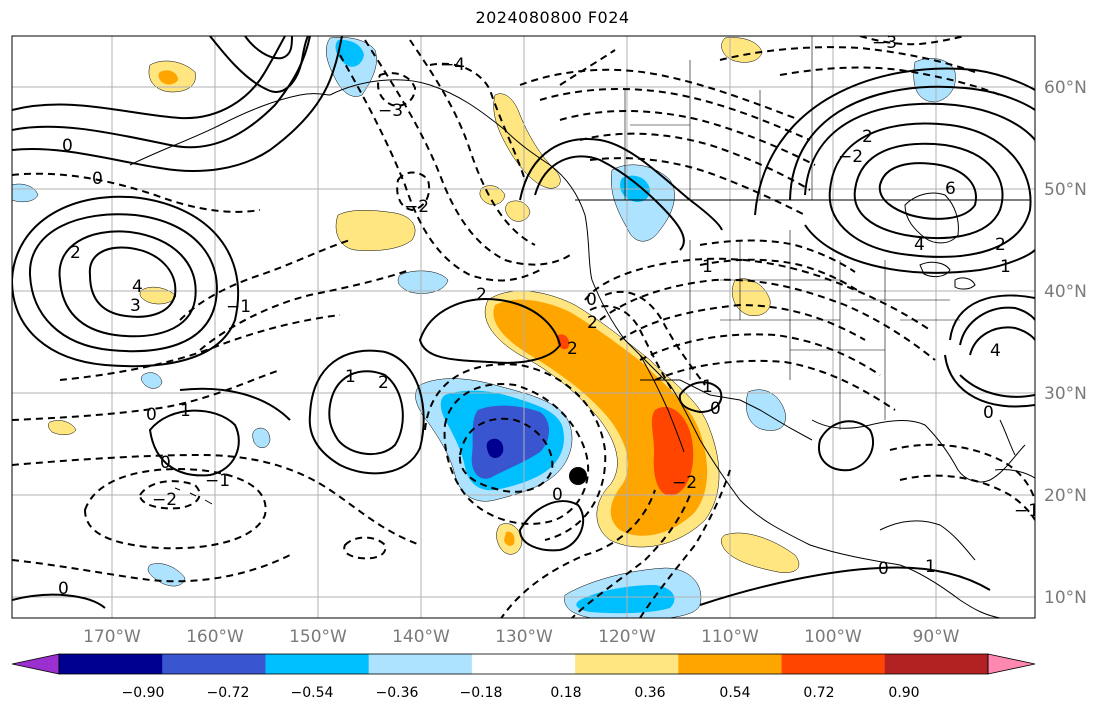 This screenshot has height=712, width=1105. What do you see at coordinates (510, 442) in the screenshot?
I see `negative-anomaly-blue` at bounding box center [510, 442].